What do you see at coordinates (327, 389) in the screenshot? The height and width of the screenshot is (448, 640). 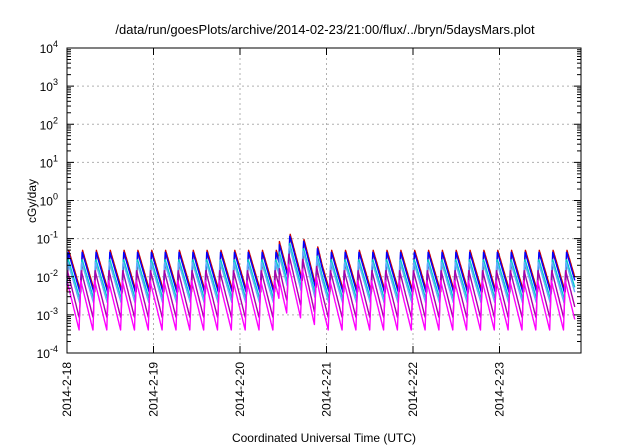 I see `x-tick-label: 2014-2-21` at bounding box center [327, 389].